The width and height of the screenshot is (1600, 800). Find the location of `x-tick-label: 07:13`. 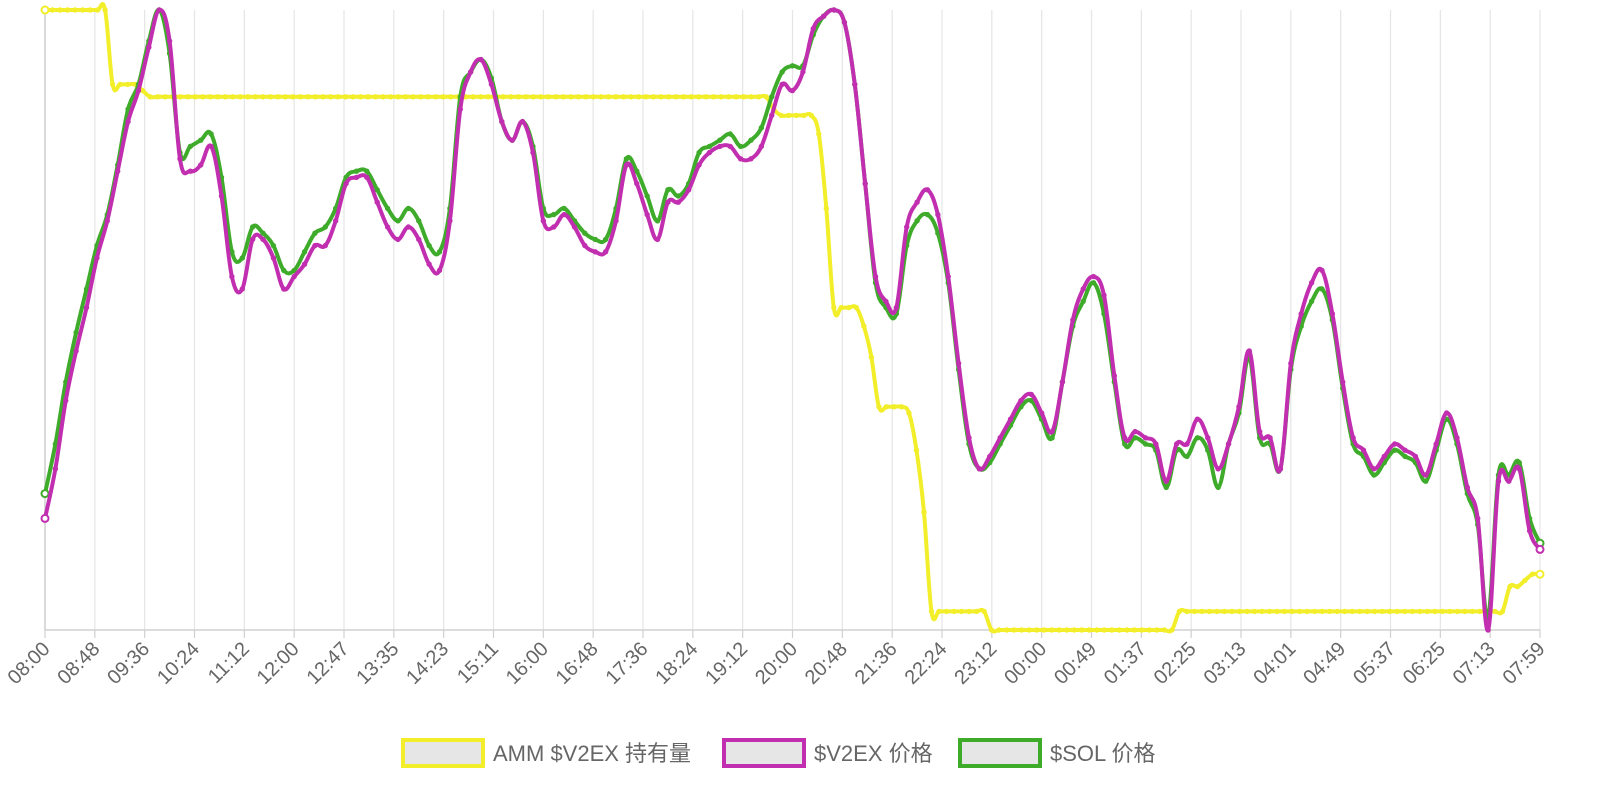

x-tick-label: 07:13 is located at coordinates (1474, 663).